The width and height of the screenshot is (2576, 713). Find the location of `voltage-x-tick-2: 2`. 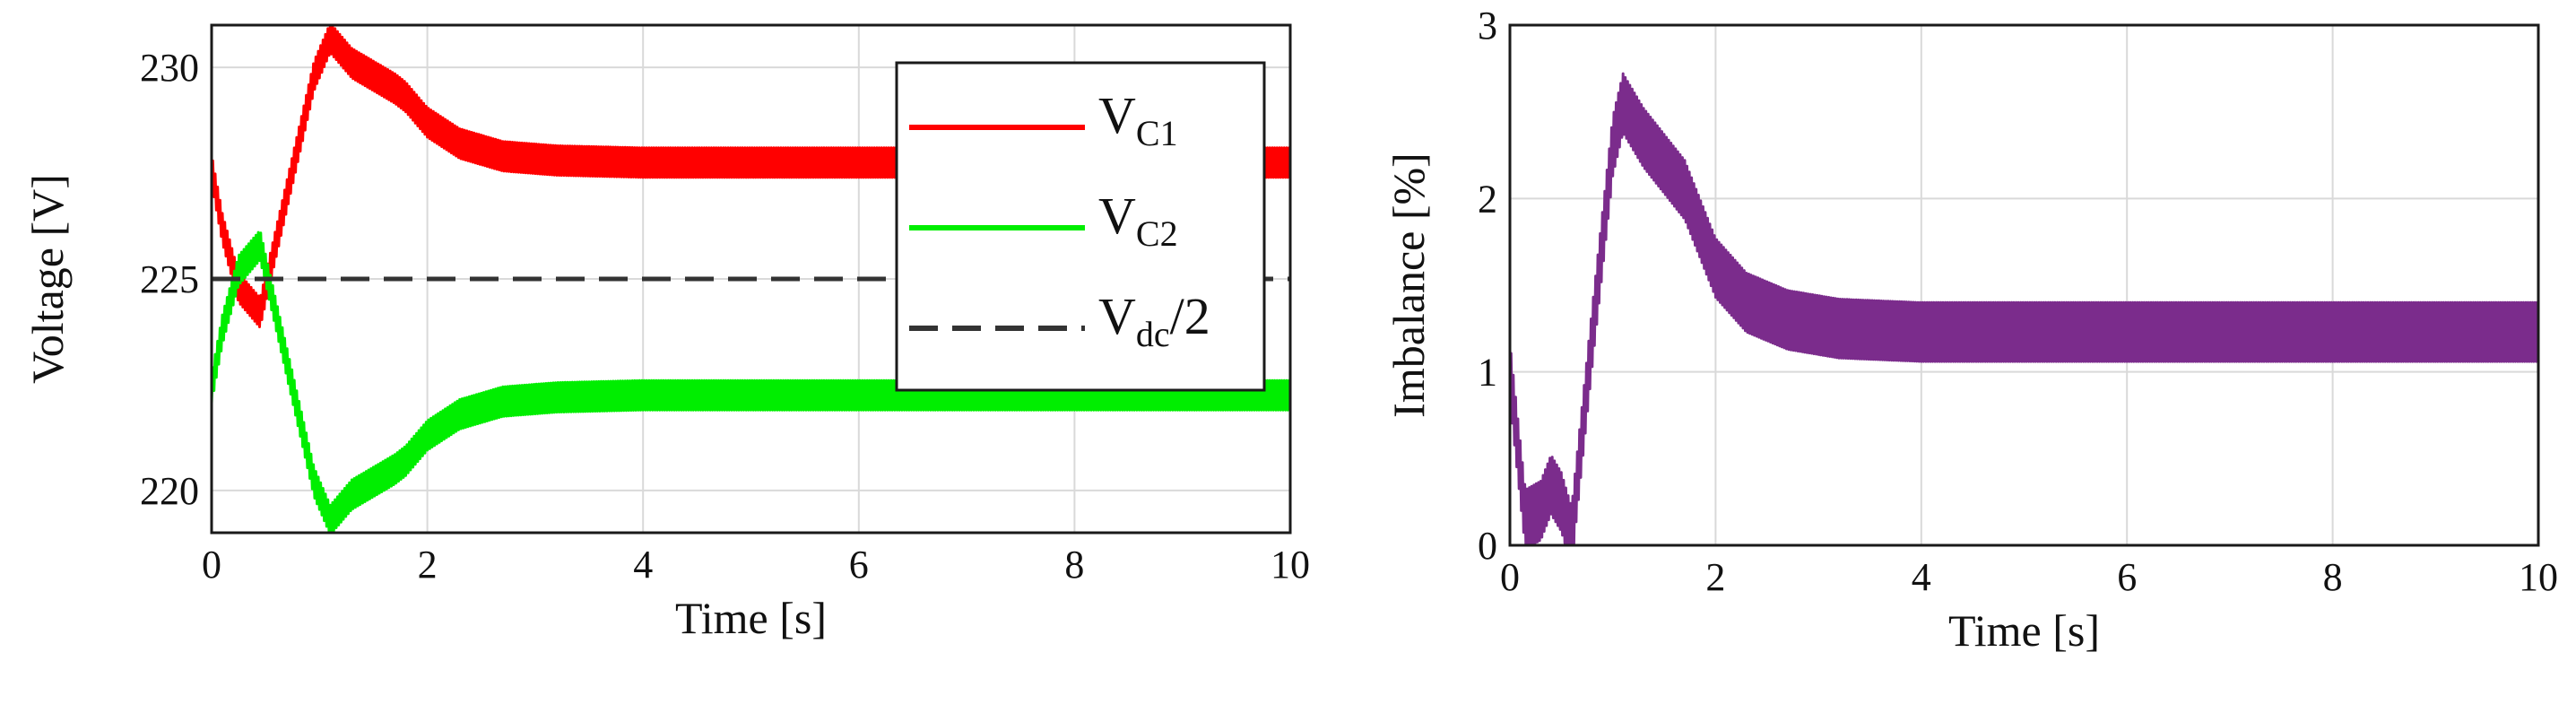

voltage-x-tick-2: 2 is located at coordinates (428, 565).